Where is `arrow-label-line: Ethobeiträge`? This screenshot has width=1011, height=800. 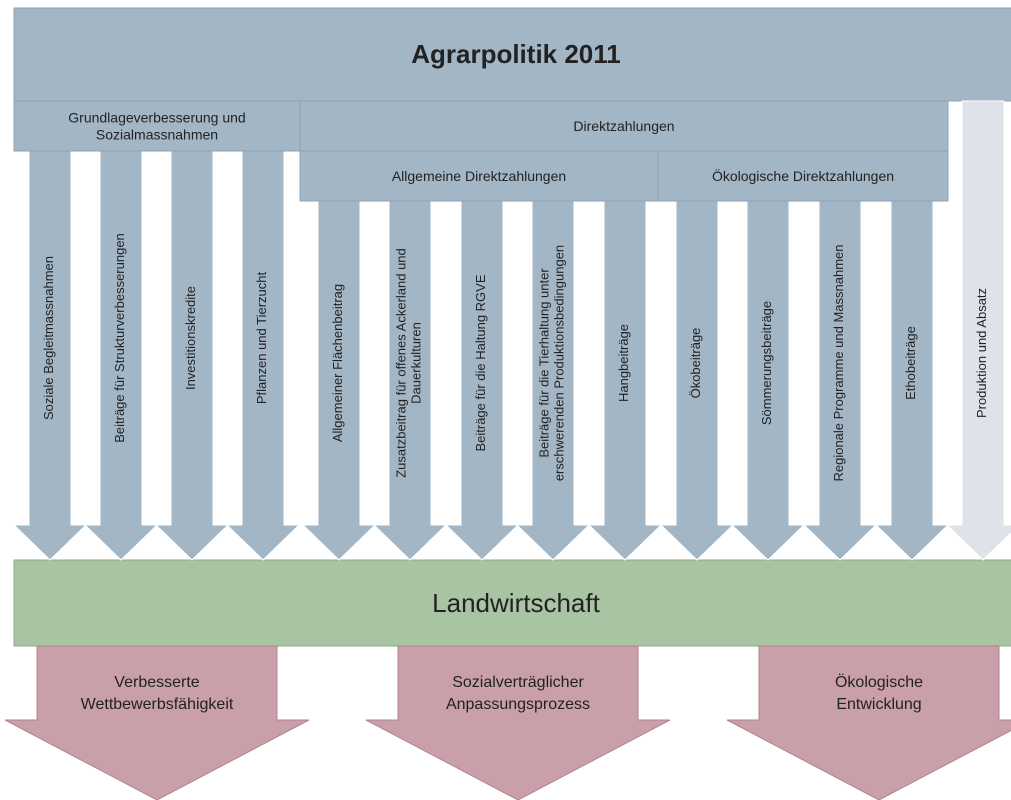 arrow-label-line: Ethobeiträge is located at coordinates (910, 363).